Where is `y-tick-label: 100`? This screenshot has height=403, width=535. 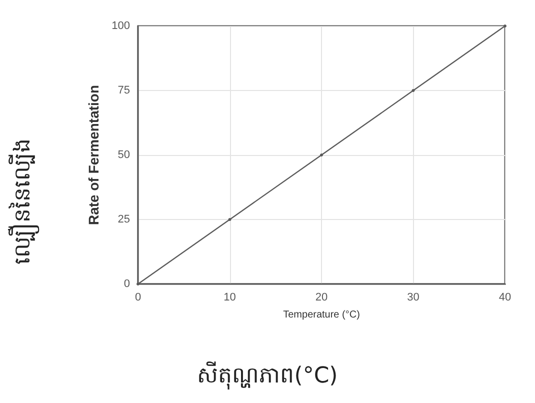 y-tick-label: 100 is located at coordinates (121, 26).